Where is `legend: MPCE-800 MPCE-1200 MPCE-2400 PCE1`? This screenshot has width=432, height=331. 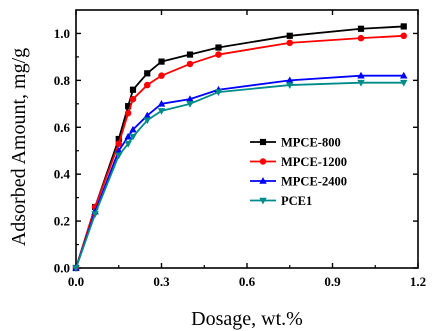 legend: MPCE-800 MPCE-1200 MPCE-2400 PCE1 is located at coordinates (298, 172).